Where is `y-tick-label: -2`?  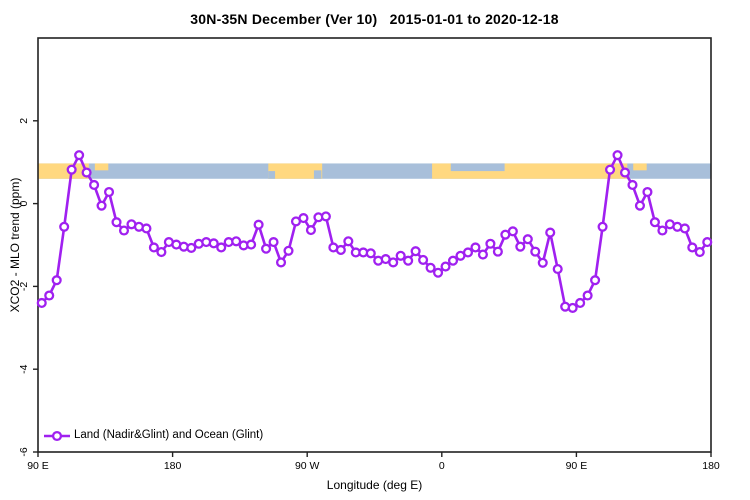 y-tick-label: -2 is located at coordinates (24, 286).